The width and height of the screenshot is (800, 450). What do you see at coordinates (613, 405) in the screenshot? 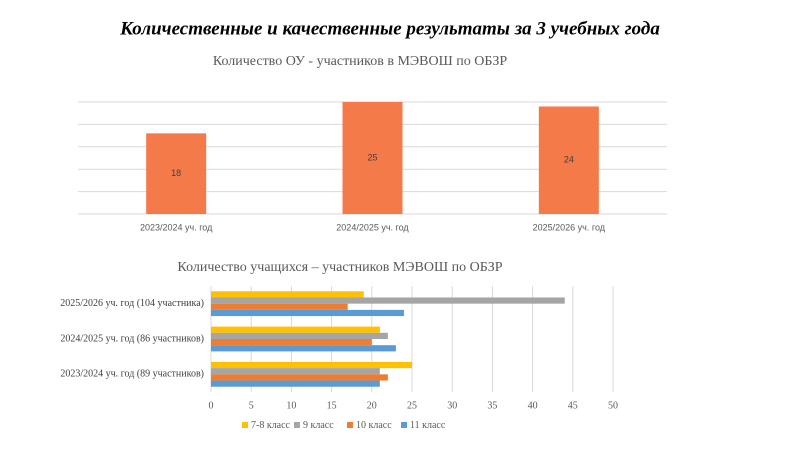
I see `x-tick-label: 50` at bounding box center [613, 405].